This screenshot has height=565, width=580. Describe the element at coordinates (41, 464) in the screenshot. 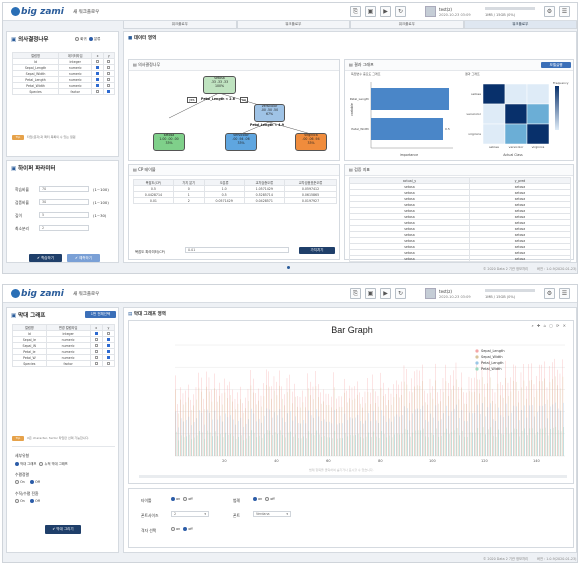

I see `graph-type-stacked-radio` at that location.